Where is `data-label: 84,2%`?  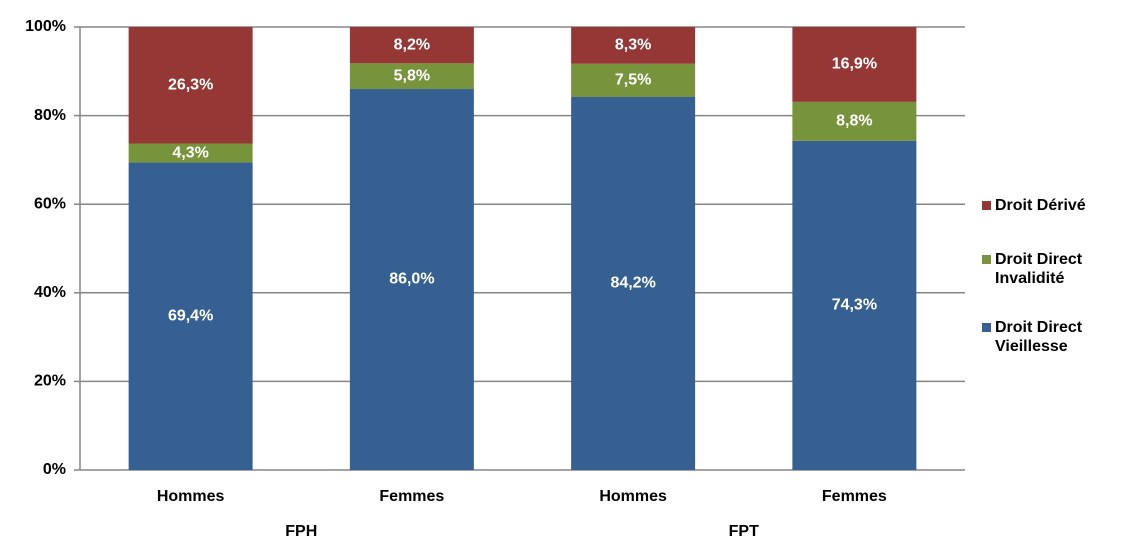
data-label: 84,2% is located at coordinates (632, 283).